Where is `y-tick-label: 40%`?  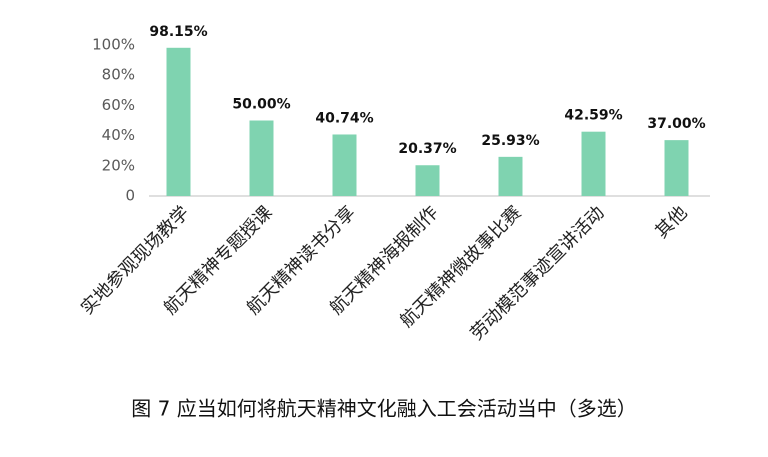 y-tick-label: 40% is located at coordinates (118, 135).